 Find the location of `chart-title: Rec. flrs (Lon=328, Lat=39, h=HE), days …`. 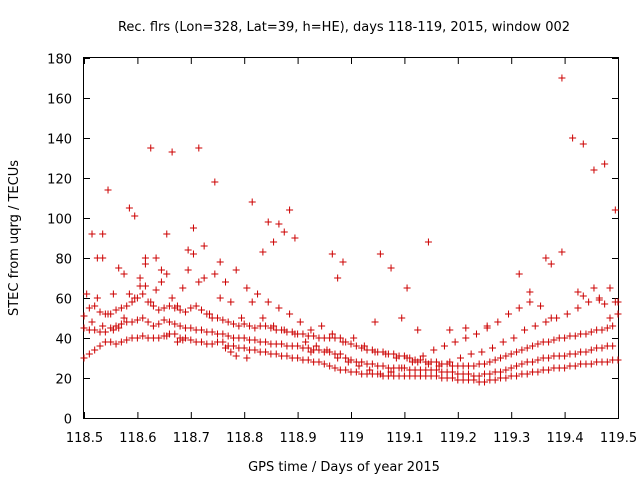

chart-title: Rec. flrs (Lon=328, Lat=39, h=HE), days … is located at coordinates (344, 27).